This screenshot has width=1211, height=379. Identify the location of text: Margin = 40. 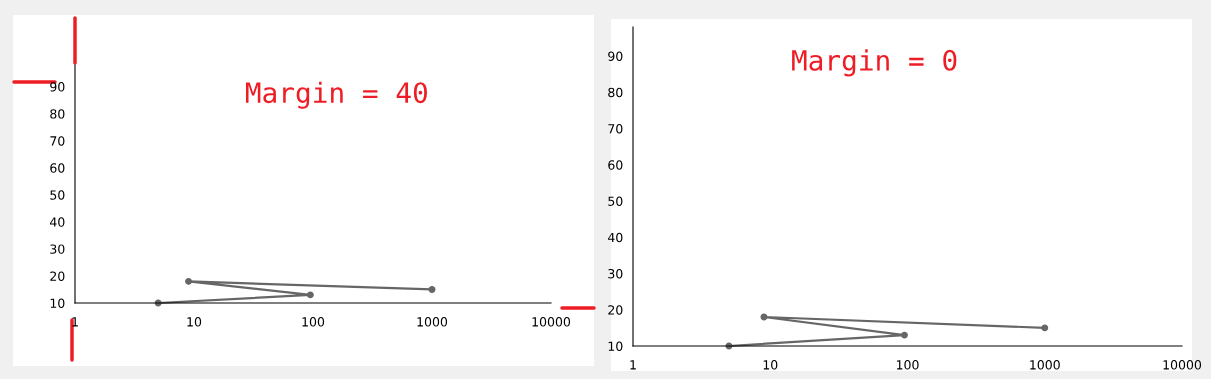
(336, 95).